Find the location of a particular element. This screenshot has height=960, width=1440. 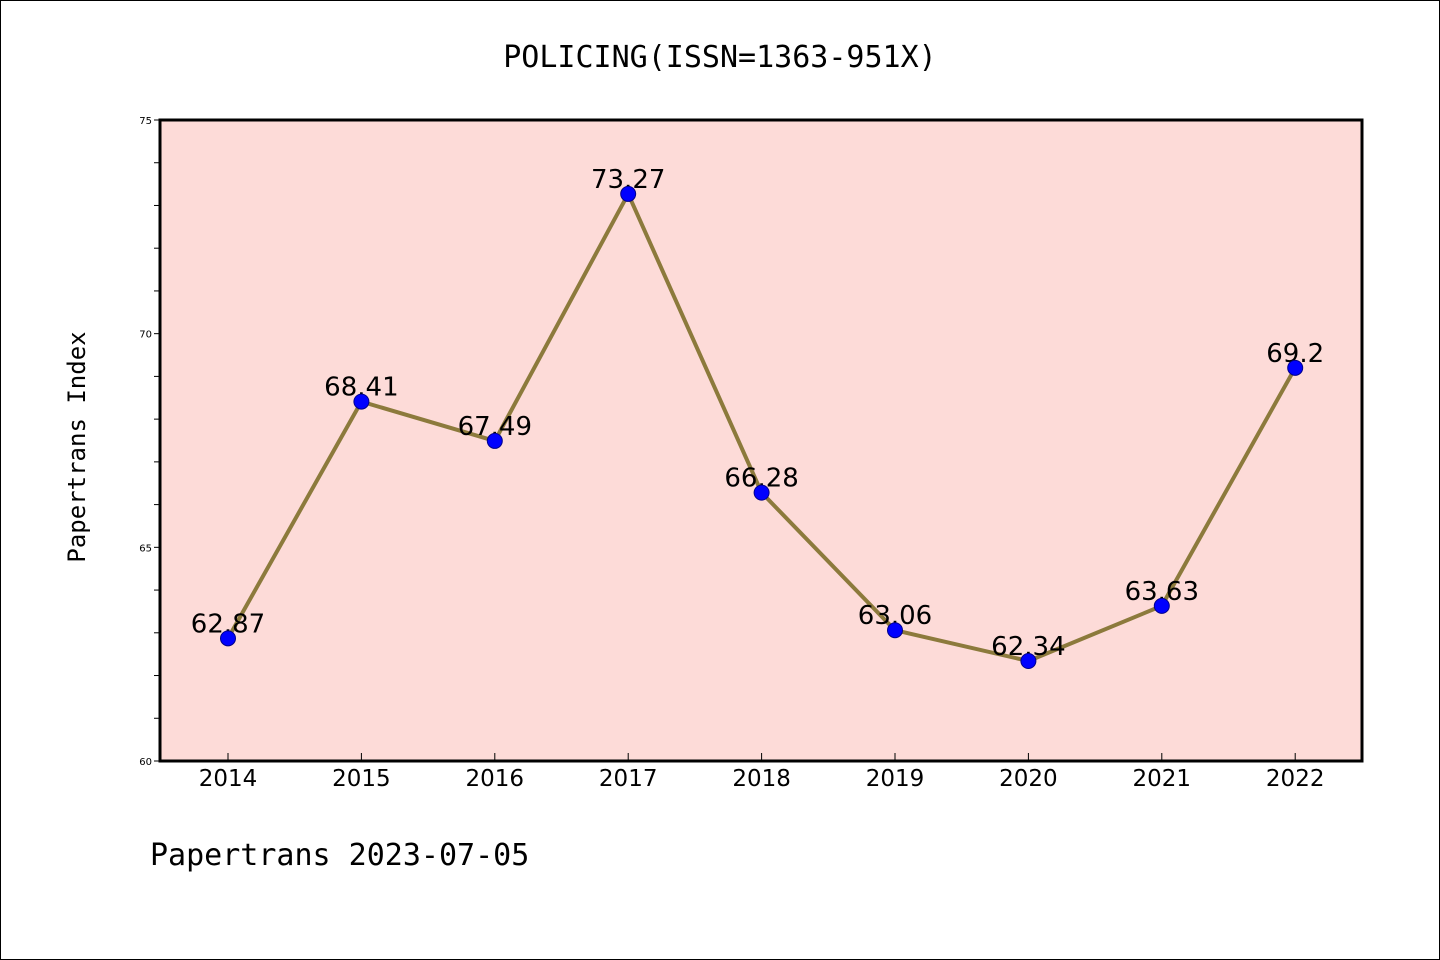

x-tick-label: 2016 is located at coordinates (495, 779).